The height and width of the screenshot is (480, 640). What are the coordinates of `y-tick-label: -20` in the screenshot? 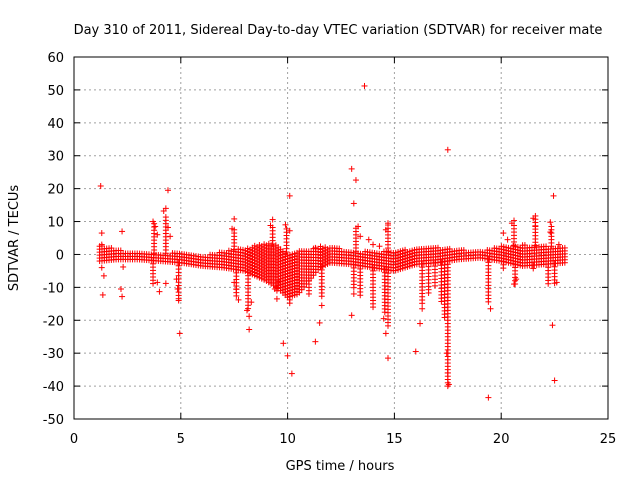 It's located at (53, 321).